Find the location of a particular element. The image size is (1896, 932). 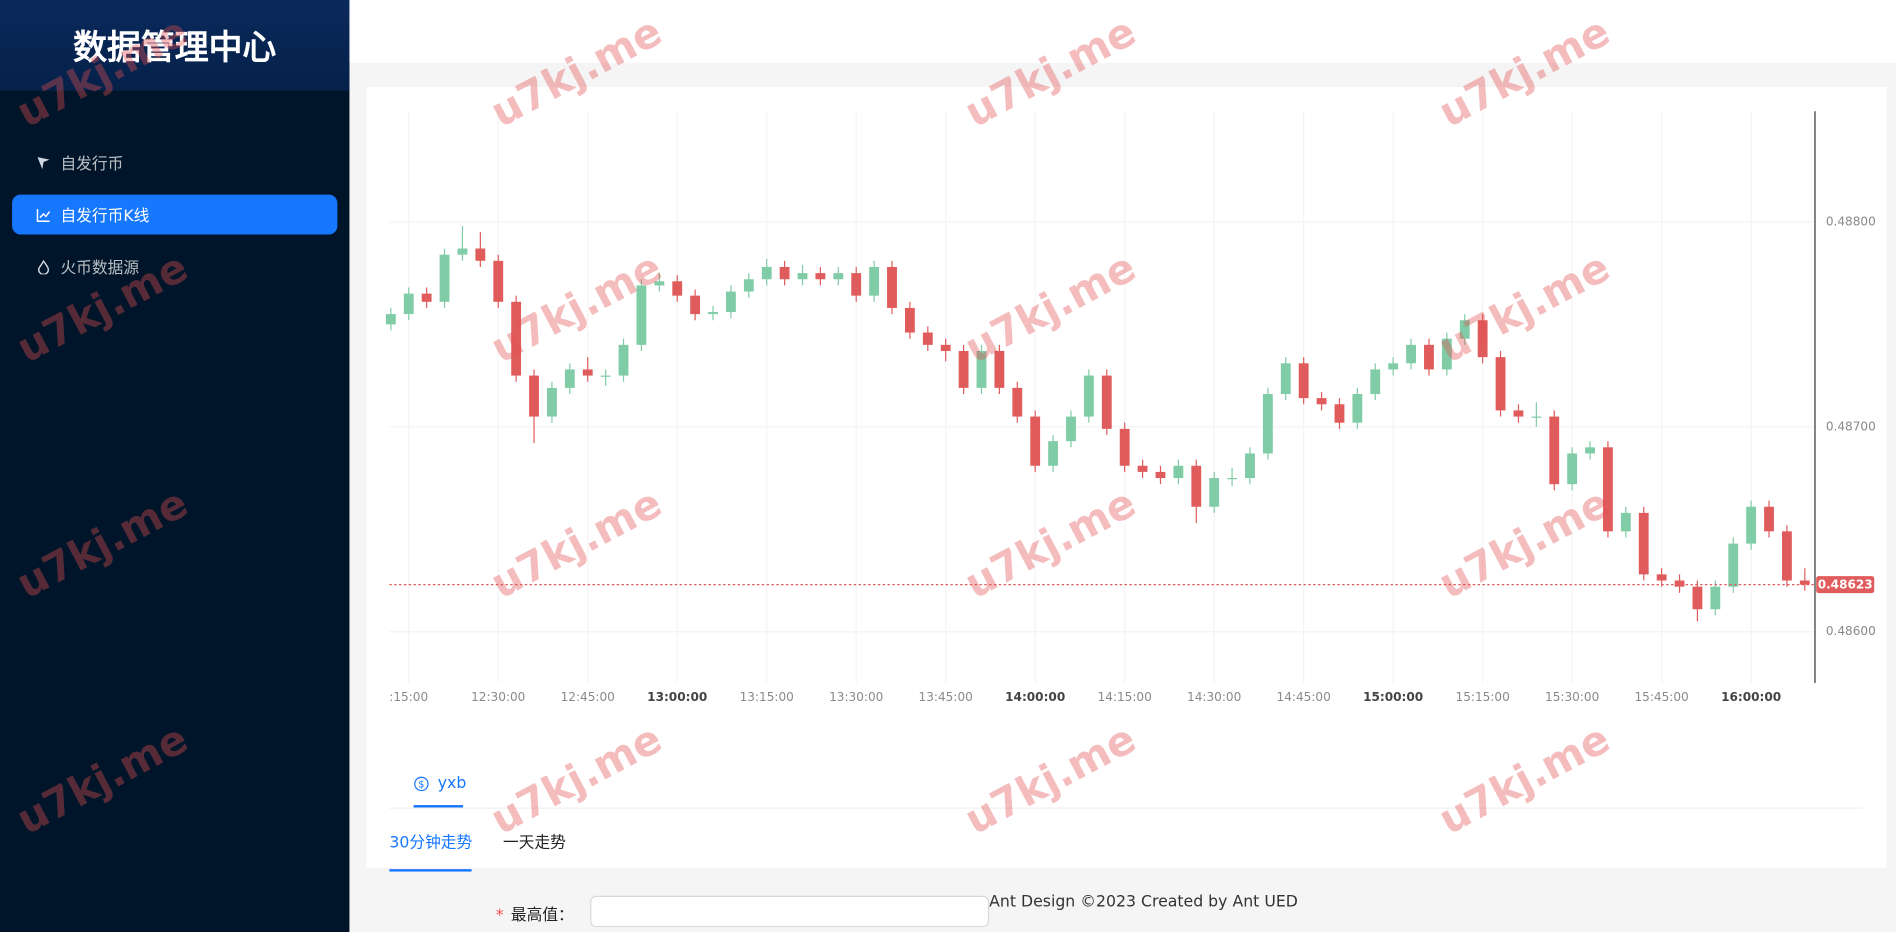

y-tick-label: 0.48800 is located at coordinates (1851, 221).